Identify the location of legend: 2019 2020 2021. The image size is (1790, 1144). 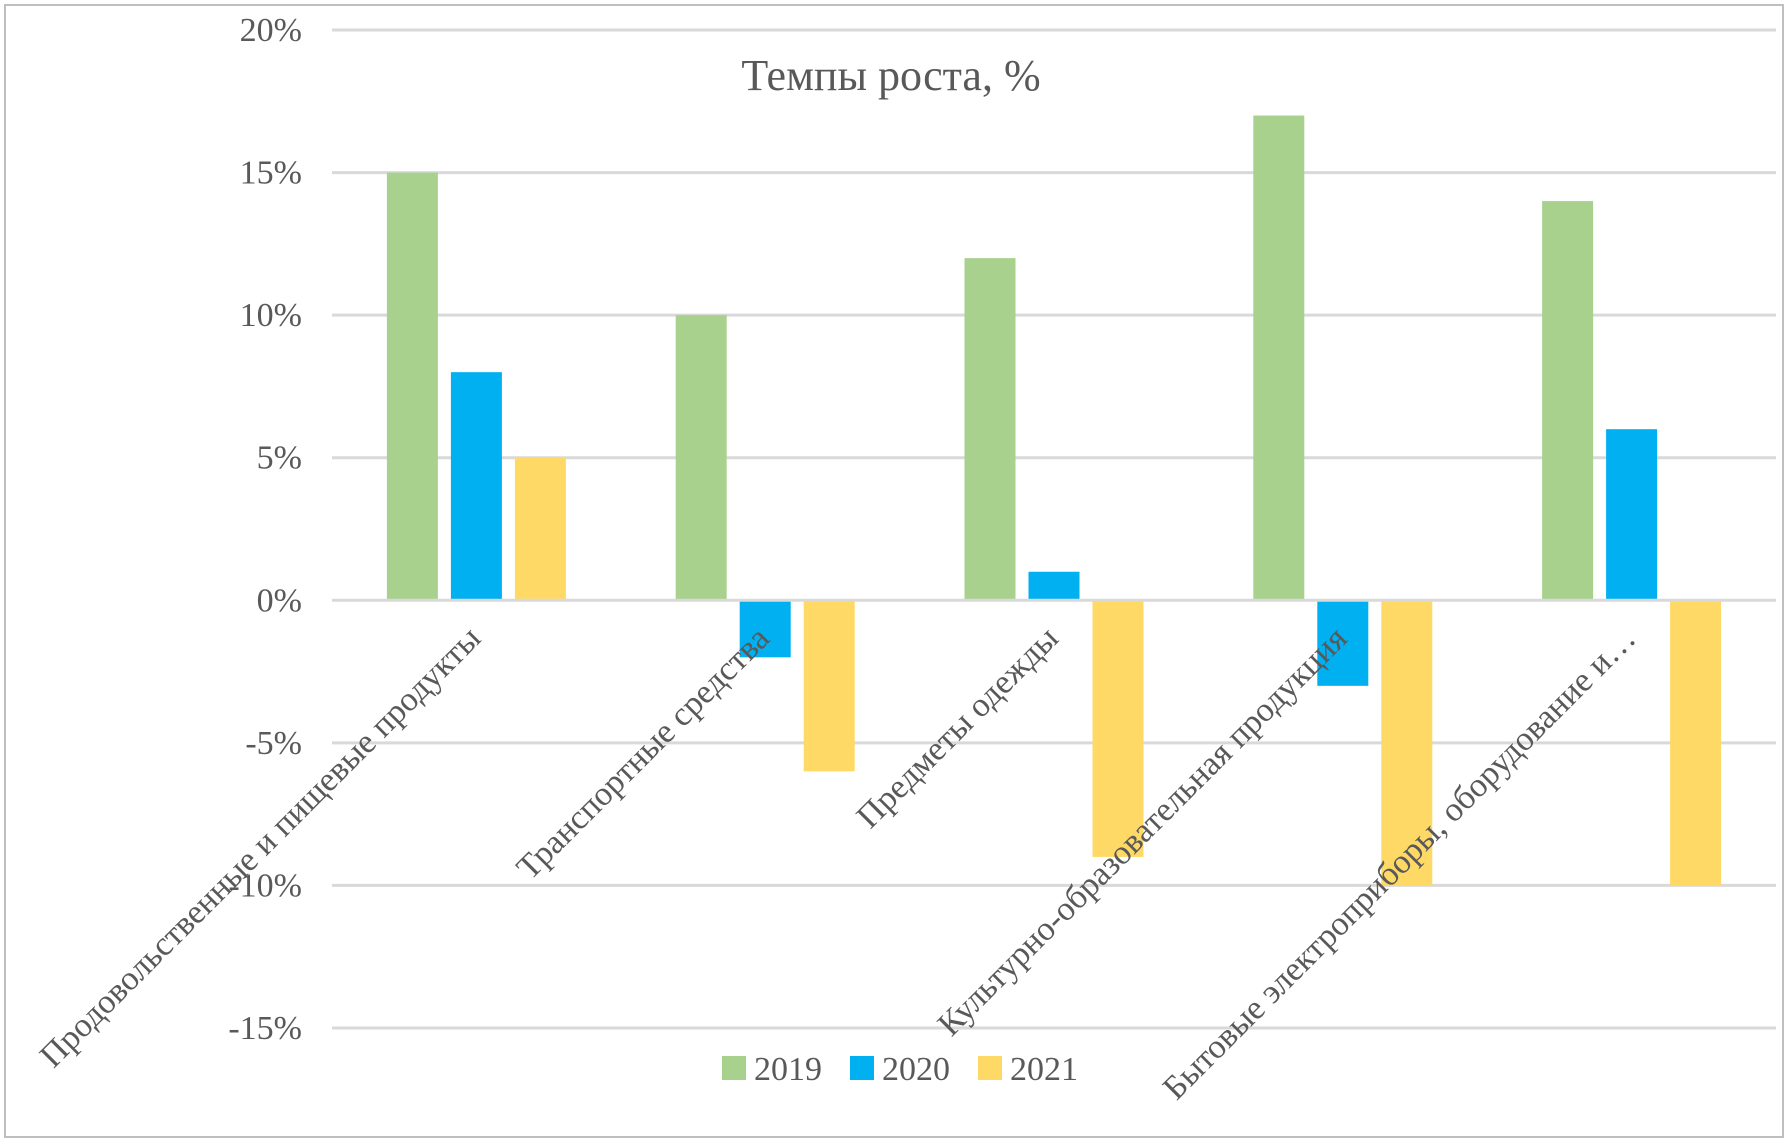
(900, 1069).